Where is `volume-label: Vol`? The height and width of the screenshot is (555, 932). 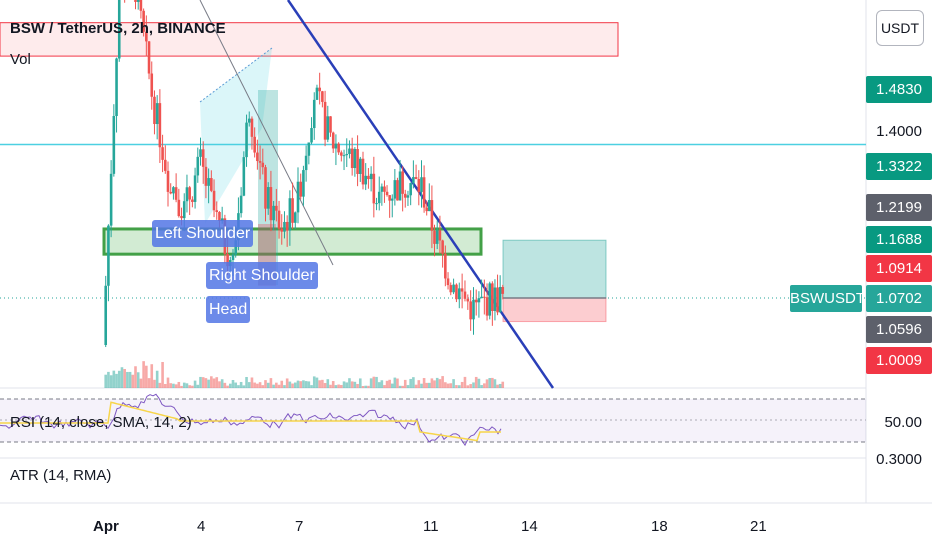 volume-label: Vol is located at coordinates (20, 59).